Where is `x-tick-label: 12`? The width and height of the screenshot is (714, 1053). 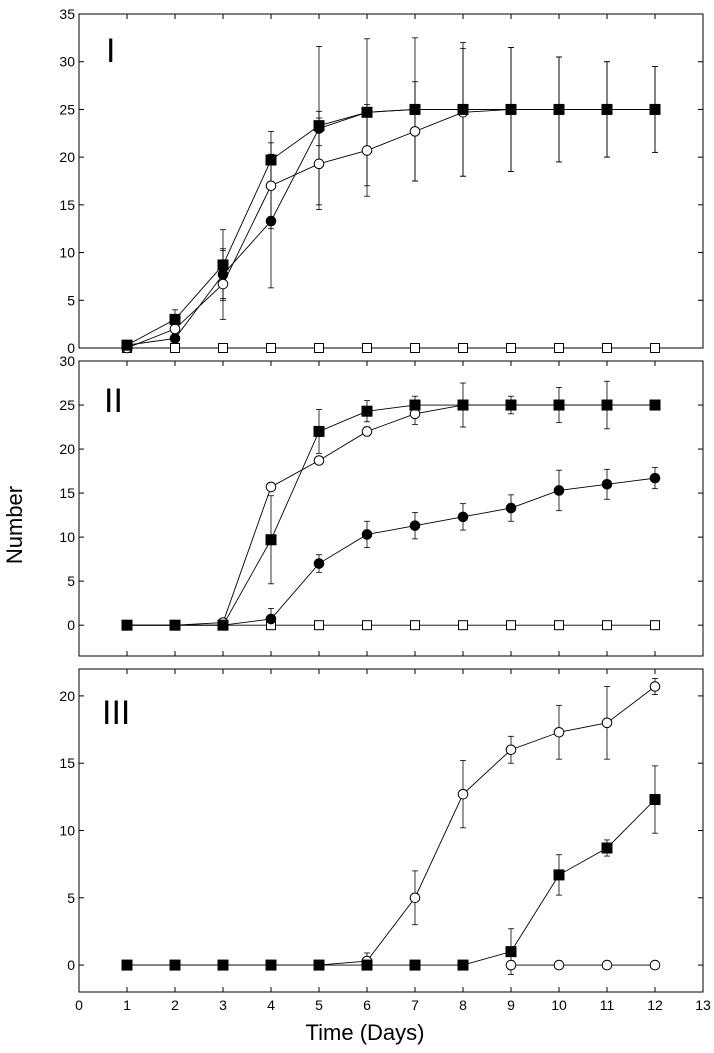 x-tick-label: 12 is located at coordinates (655, 1005).